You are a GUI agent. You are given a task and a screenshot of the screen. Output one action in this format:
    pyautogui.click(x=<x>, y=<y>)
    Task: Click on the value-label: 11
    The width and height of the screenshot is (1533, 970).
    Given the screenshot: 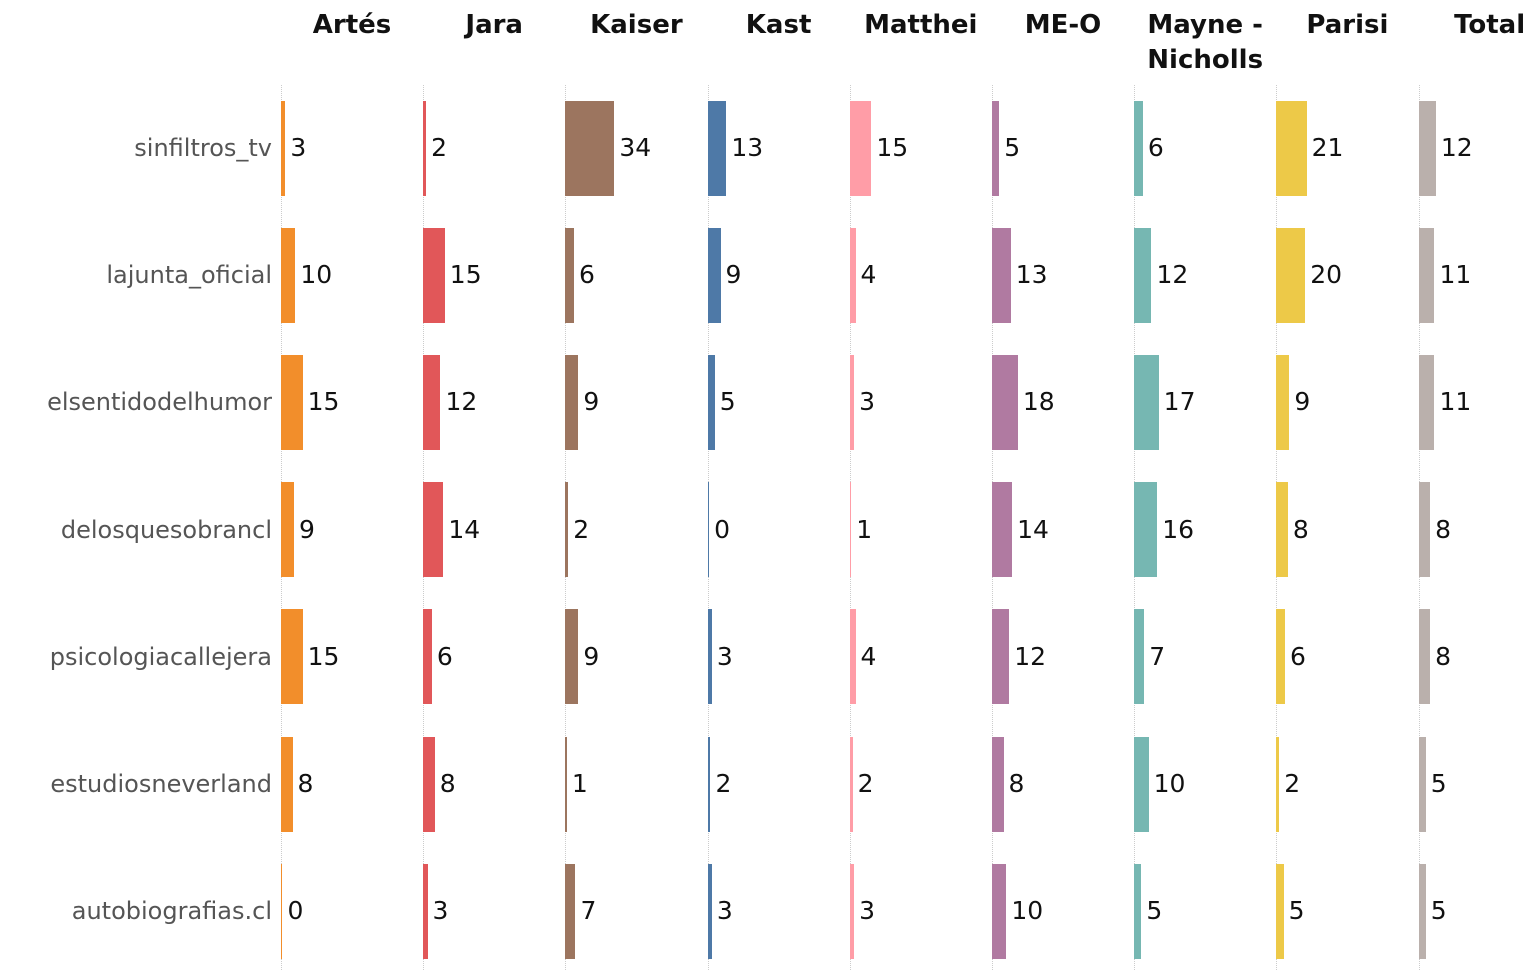 What is the action you would take?
    pyautogui.click(x=1455, y=275)
    